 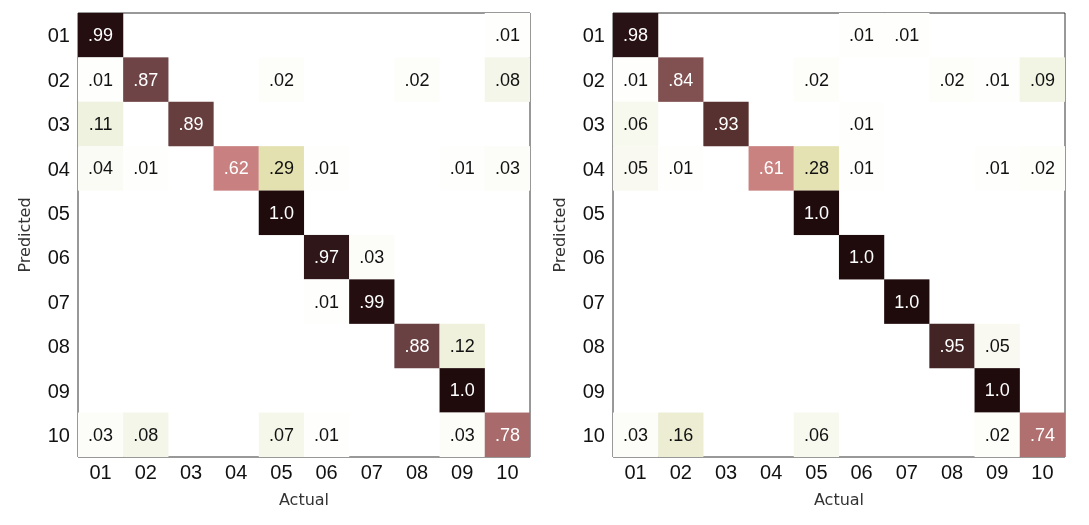 I want to click on data-label: .29, so click(x=281, y=168).